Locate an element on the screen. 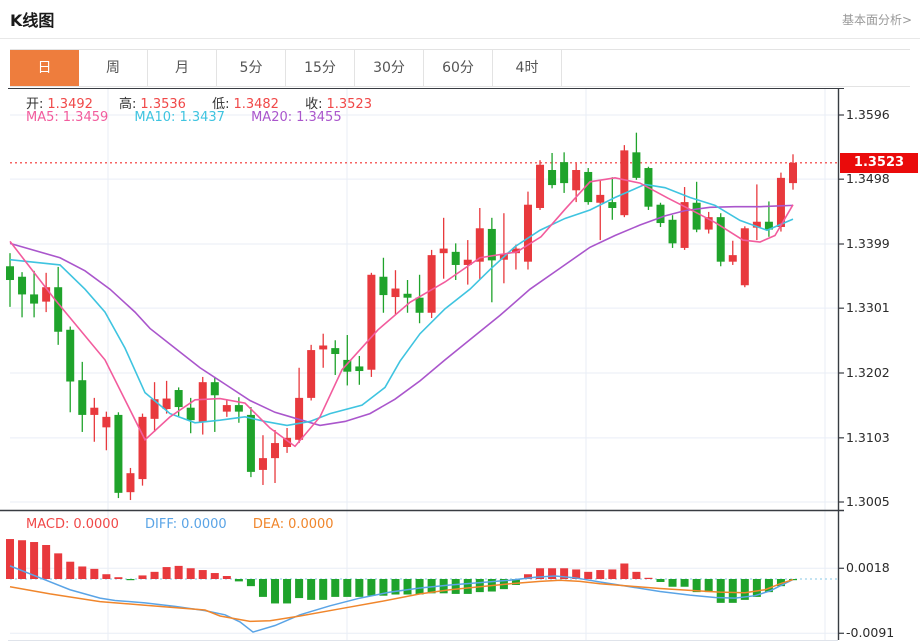 The image size is (920, 644). timeframe-tabbar: 日 周 月 5分 15分 30分 60分 4时 is located at coordinates (460, 68).